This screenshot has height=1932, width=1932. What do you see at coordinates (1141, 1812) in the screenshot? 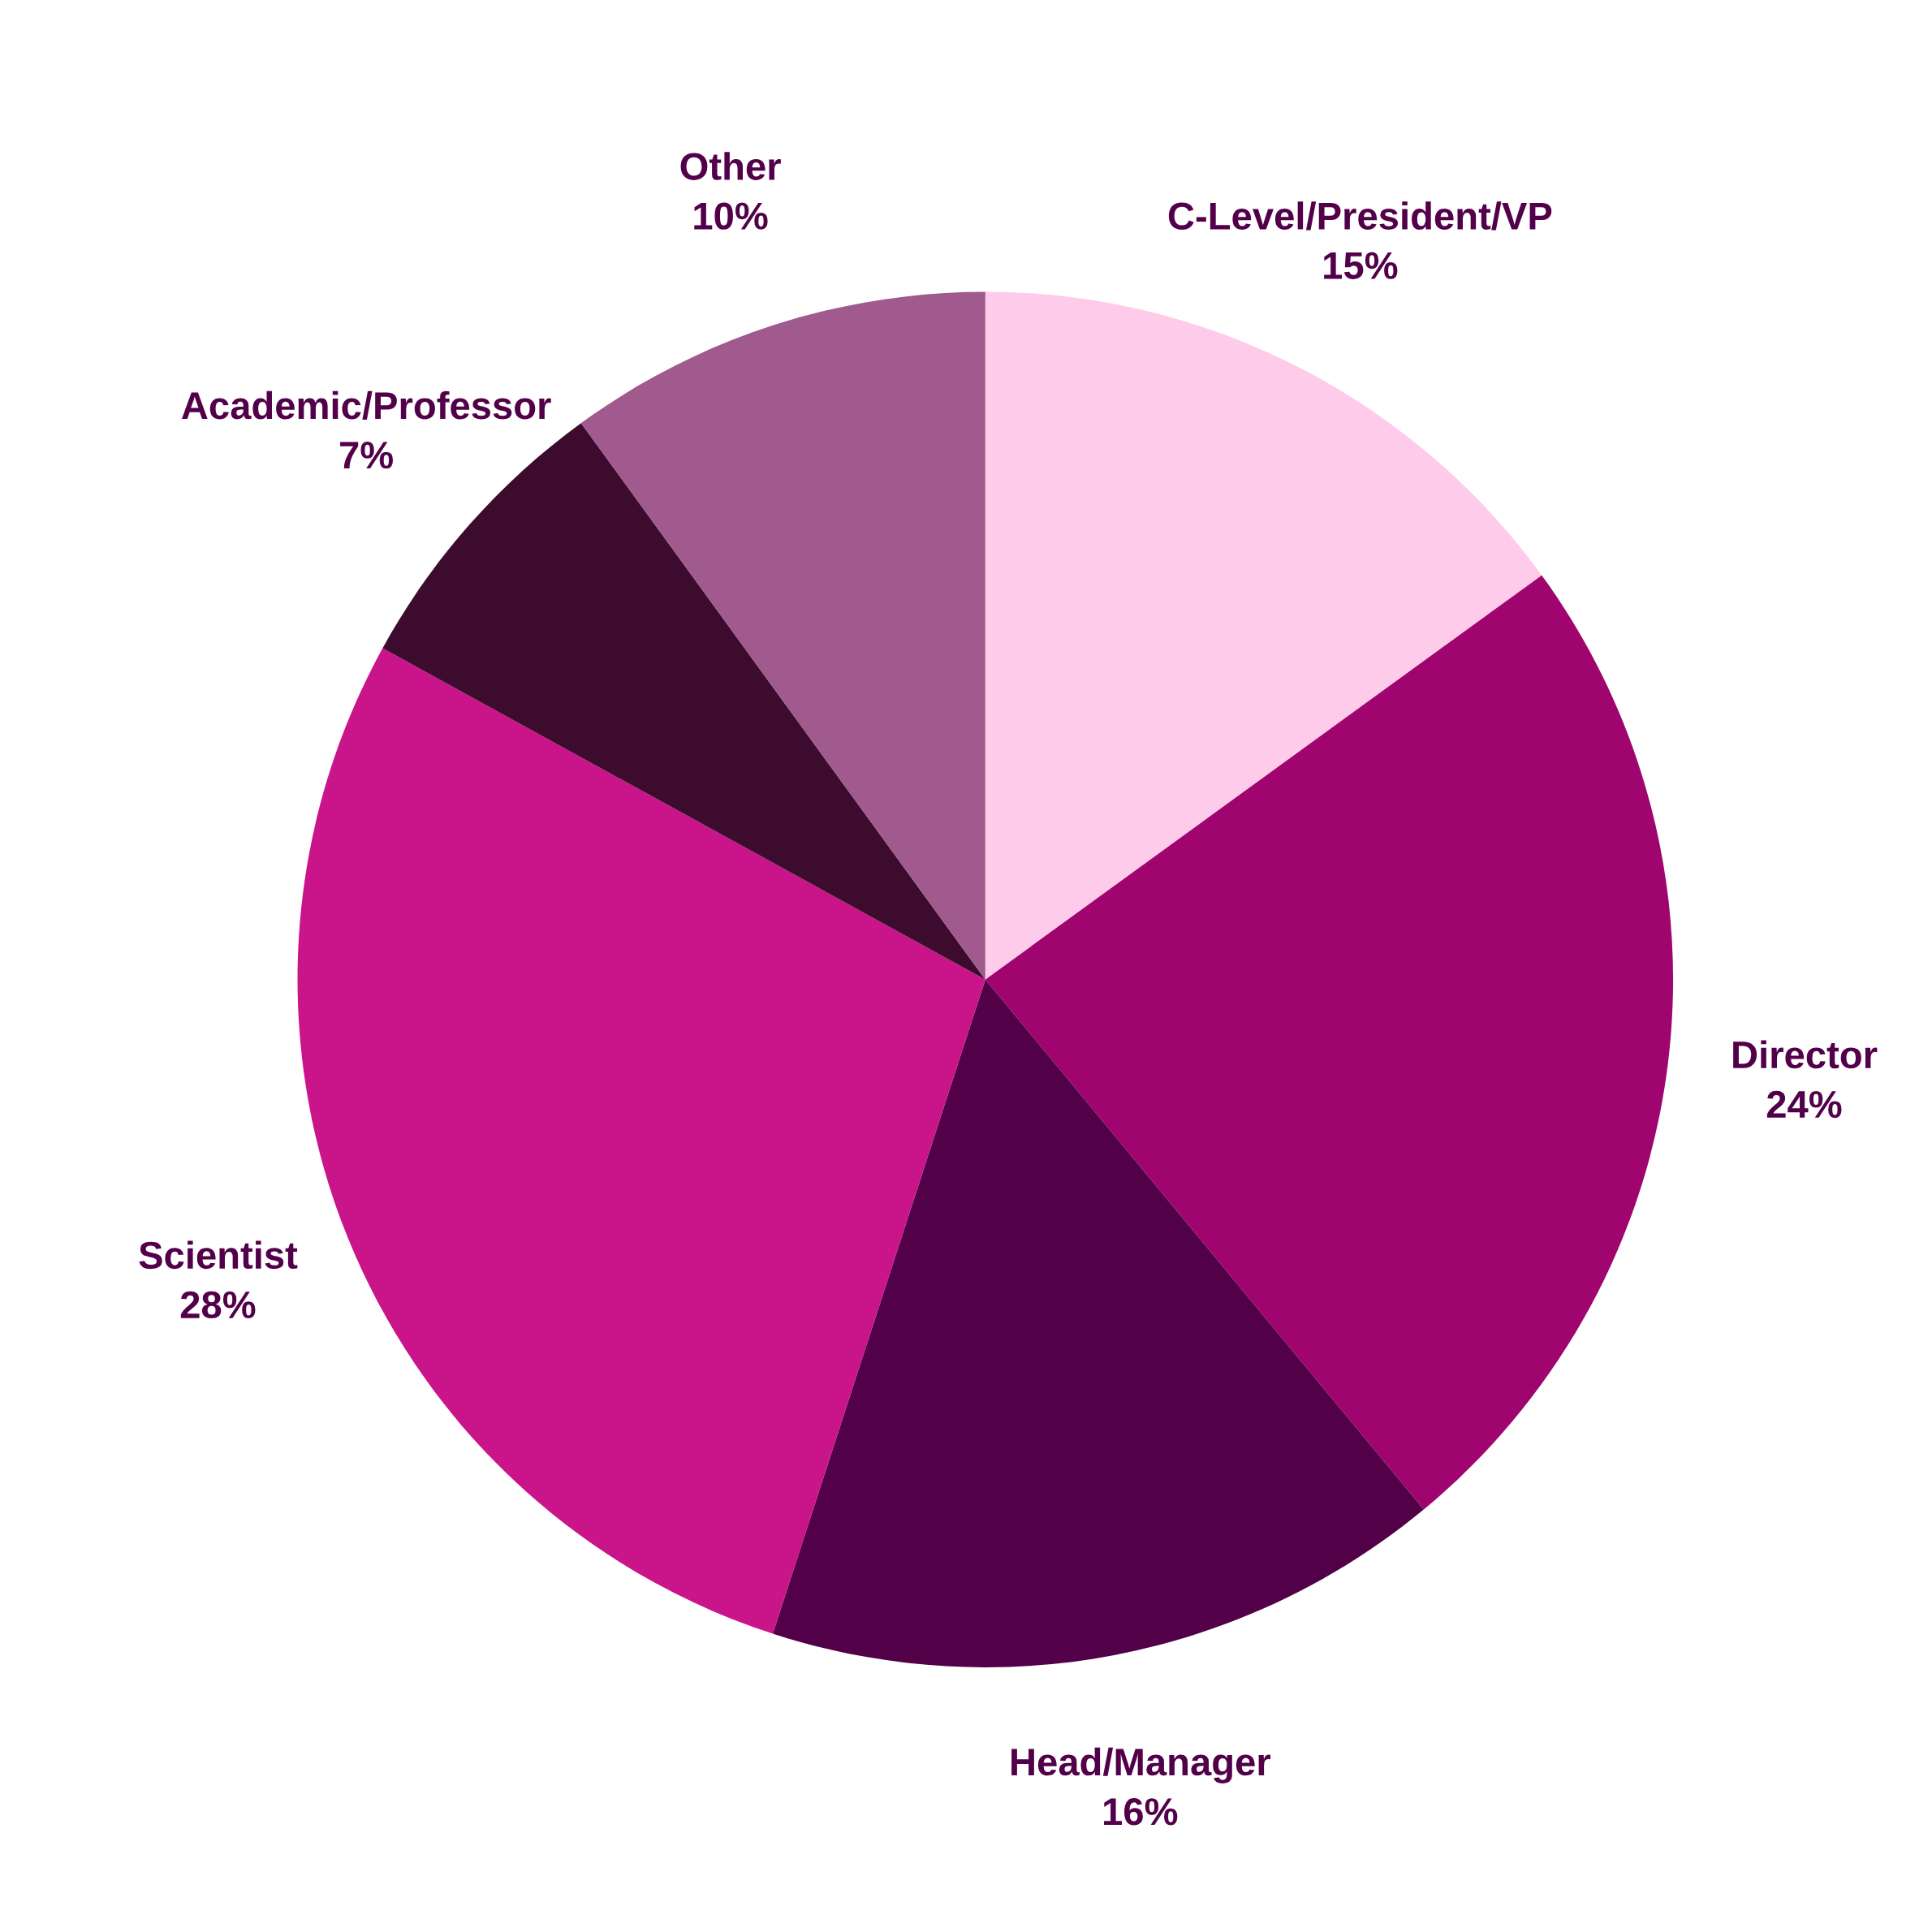
I see `data-label: 16%` at bounding box center [1141, 1812].